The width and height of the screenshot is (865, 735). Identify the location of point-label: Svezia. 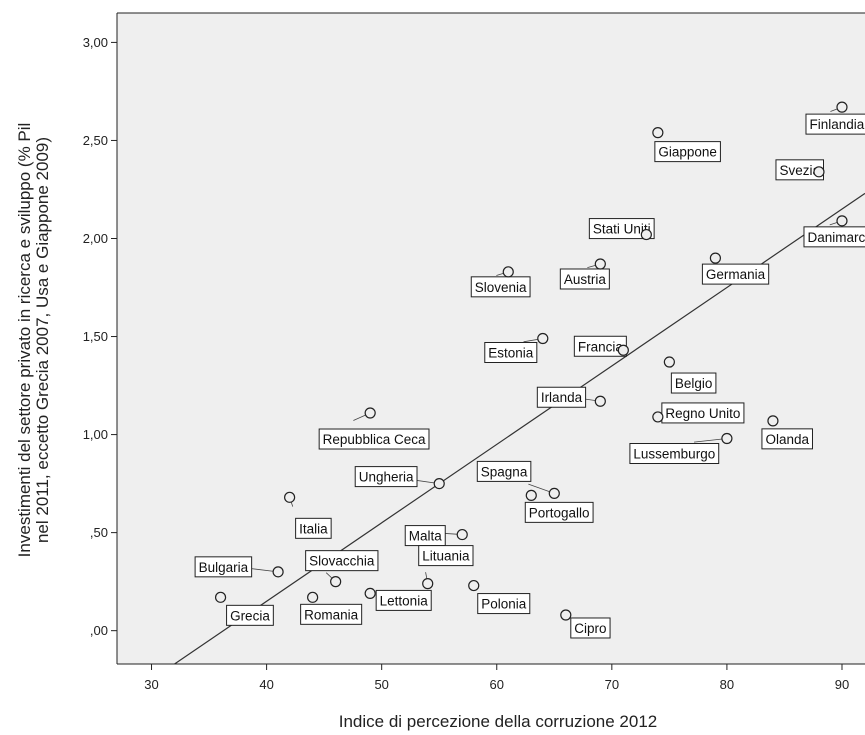
(799, 170).